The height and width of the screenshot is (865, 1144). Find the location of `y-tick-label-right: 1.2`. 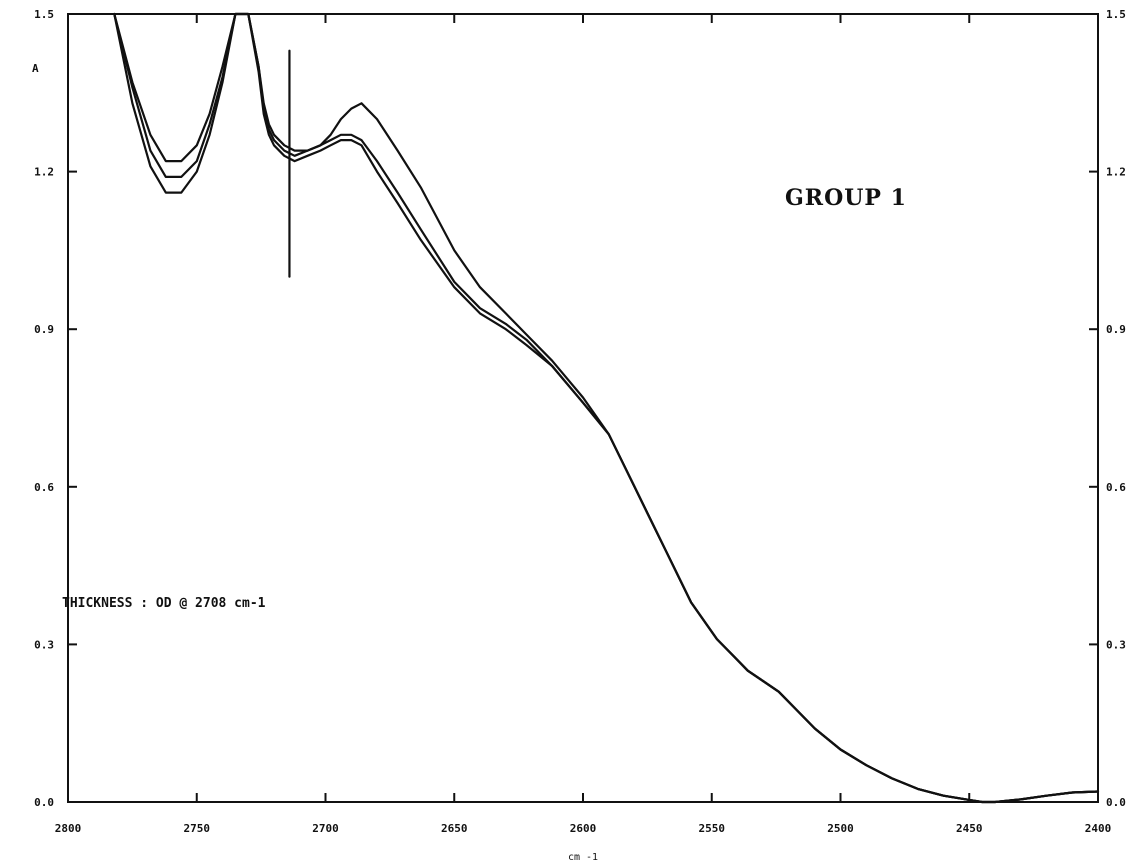

y-tick-label-right: 1.2 is located at coordinates (1116, 172).